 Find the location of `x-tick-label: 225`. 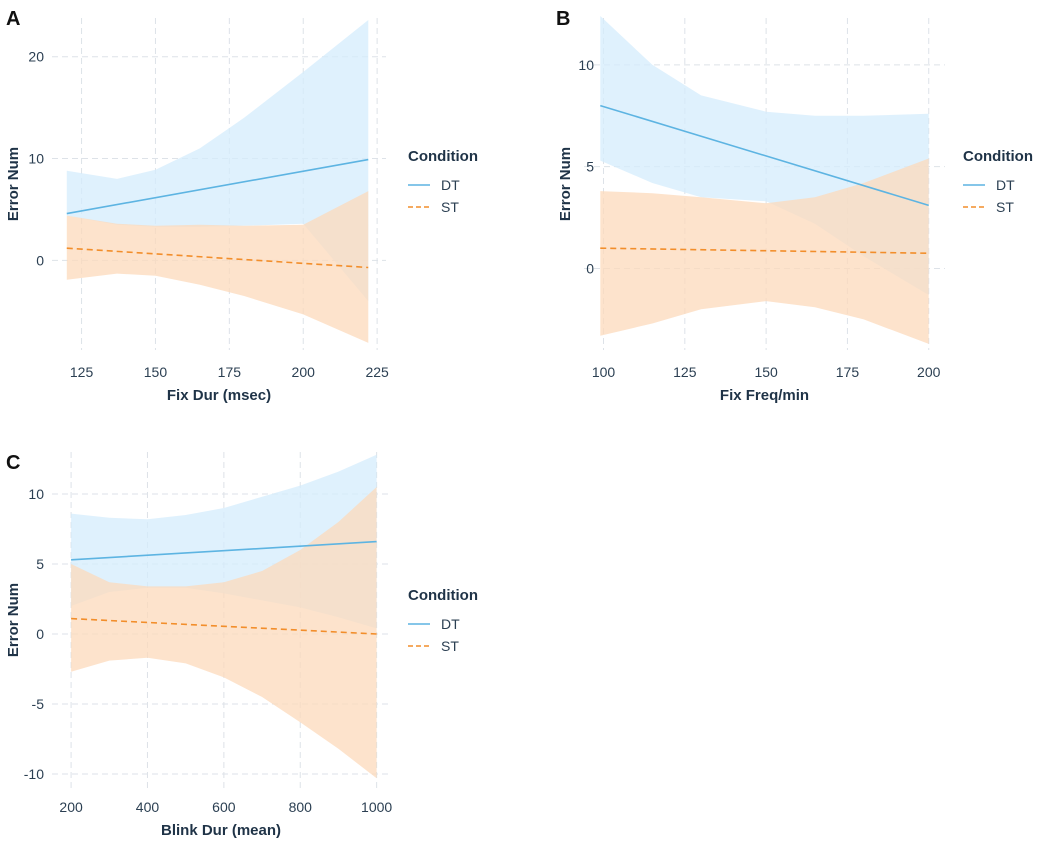

x-tick-label: 225 is located at coordinates (377, 372).